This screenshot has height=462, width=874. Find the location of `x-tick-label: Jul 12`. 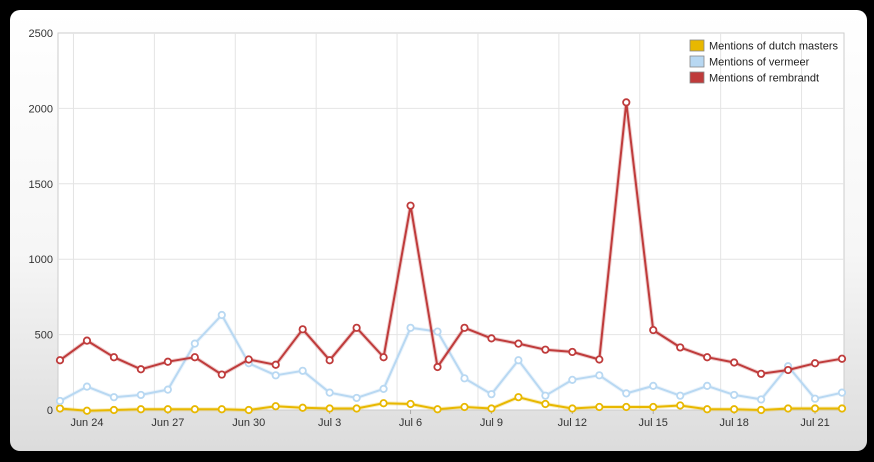

x-tick-label: Jul 12 is located at coordinates (572, 423).